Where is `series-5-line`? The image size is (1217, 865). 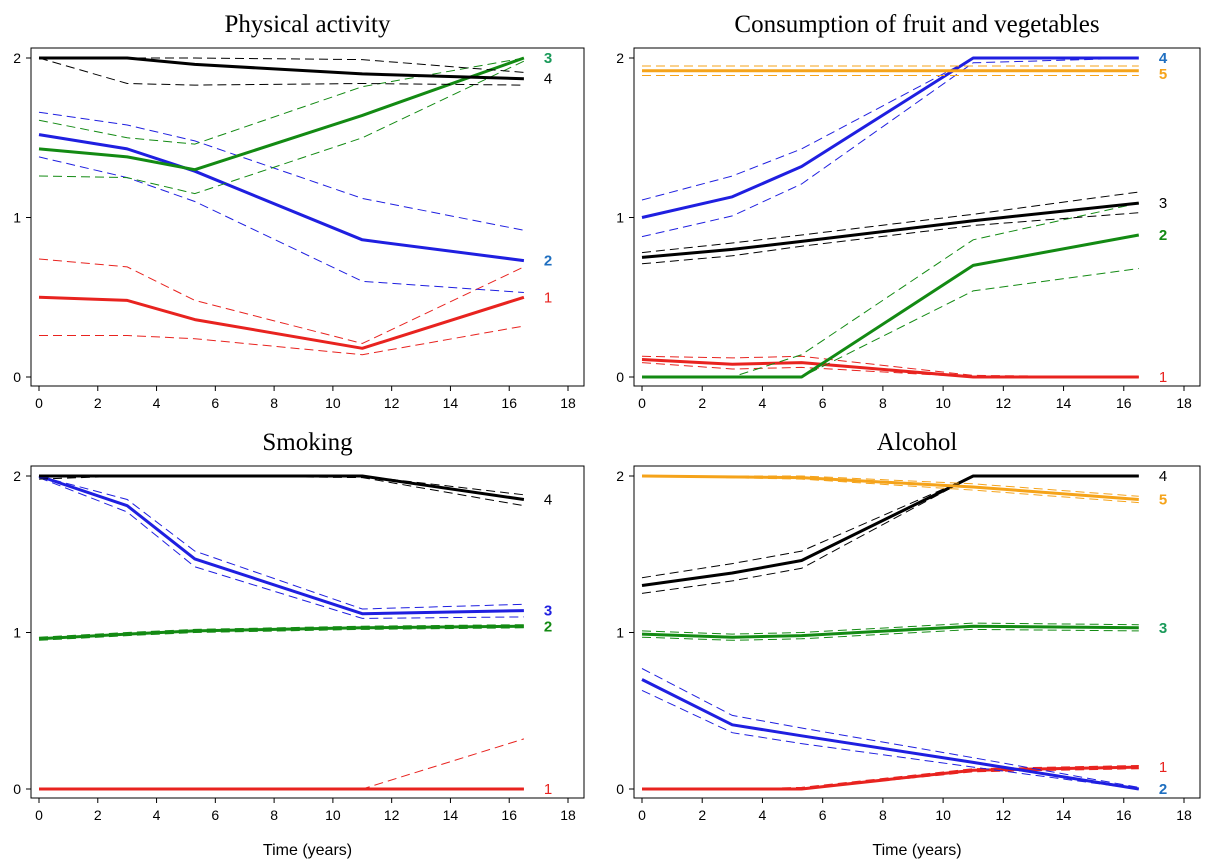 series-5-line is located at coordinates (890, 487).